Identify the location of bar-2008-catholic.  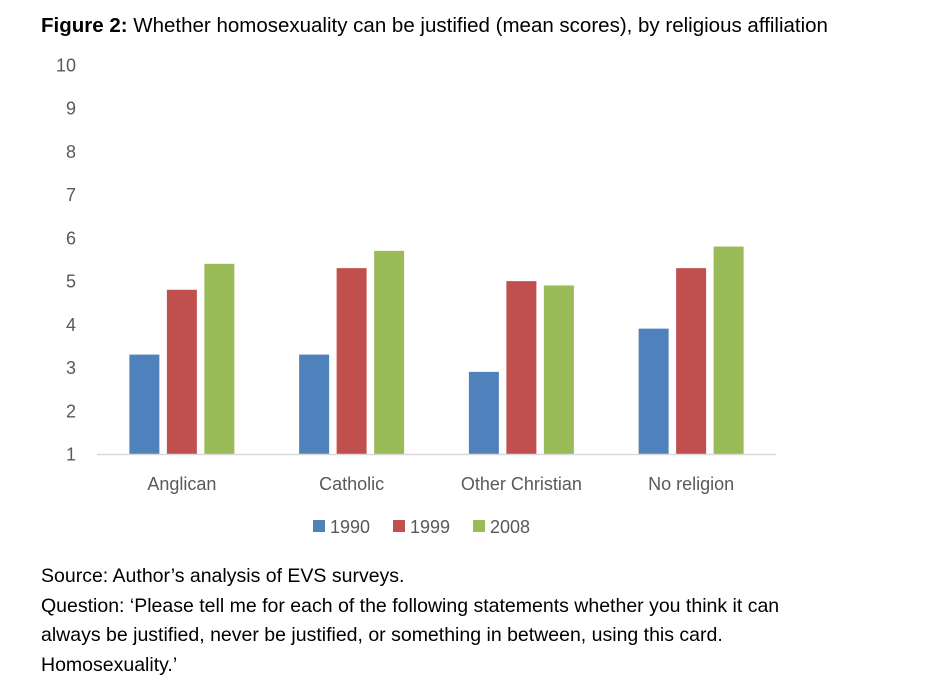
(389, 352).